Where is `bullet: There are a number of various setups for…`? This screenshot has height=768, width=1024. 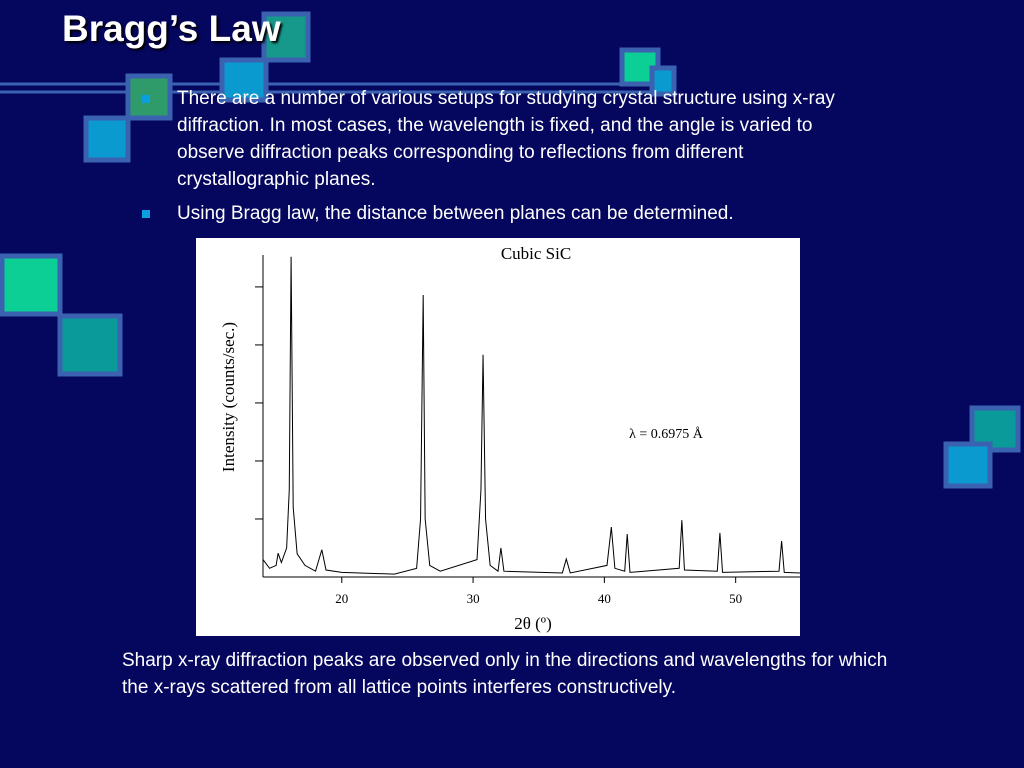
bullet: There are a number of various setups for… is located at coordinates (505, 139).